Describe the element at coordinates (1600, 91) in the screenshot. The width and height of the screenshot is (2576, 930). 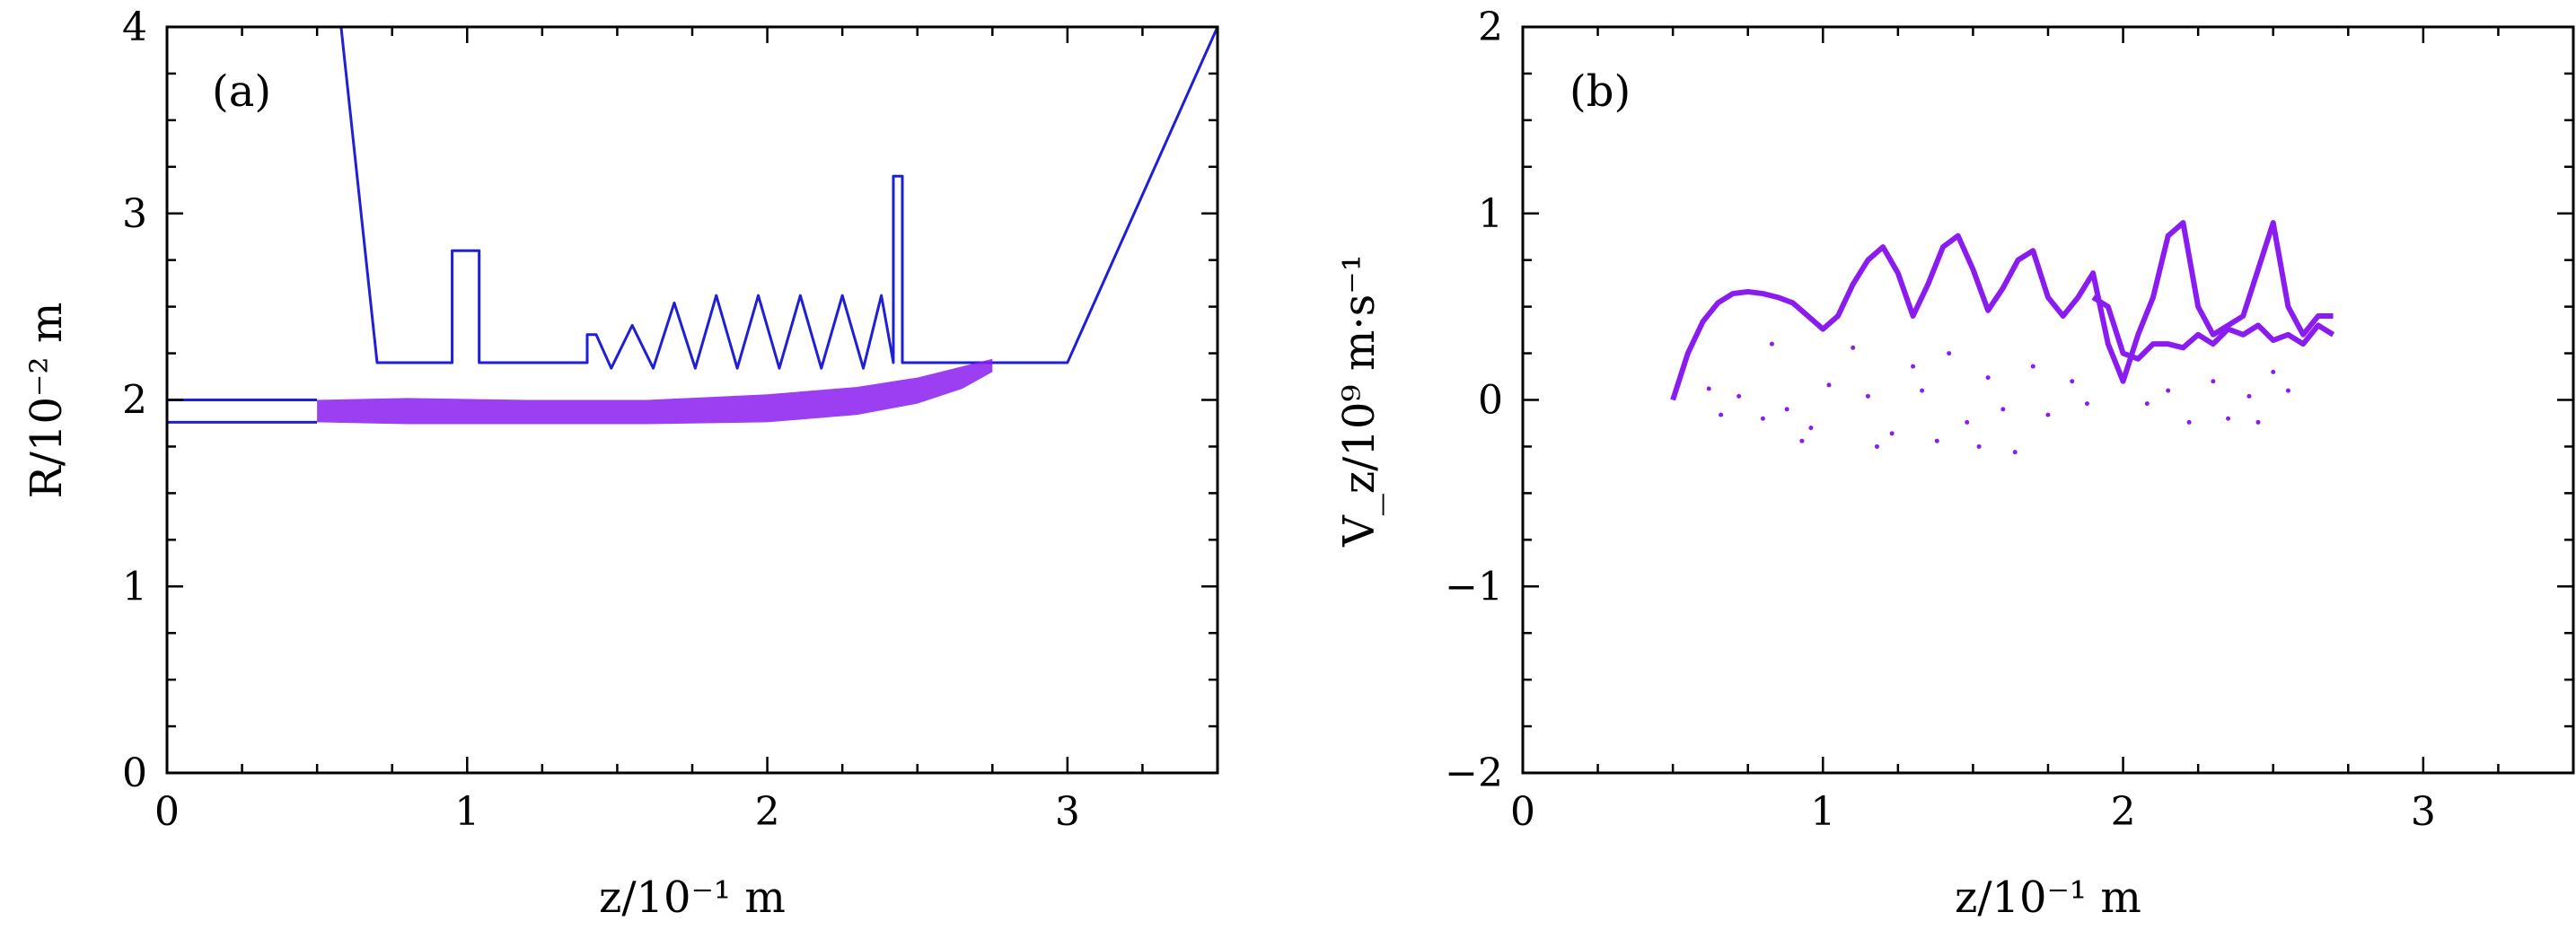
I see `panel-b-label: (b)` at that location.